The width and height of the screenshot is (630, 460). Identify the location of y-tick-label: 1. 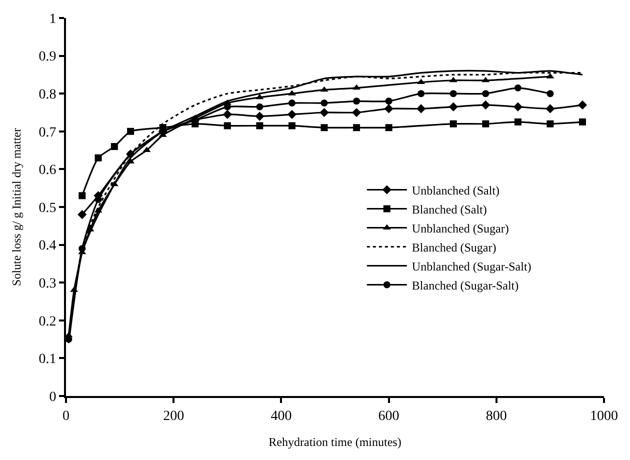
(52, 19).